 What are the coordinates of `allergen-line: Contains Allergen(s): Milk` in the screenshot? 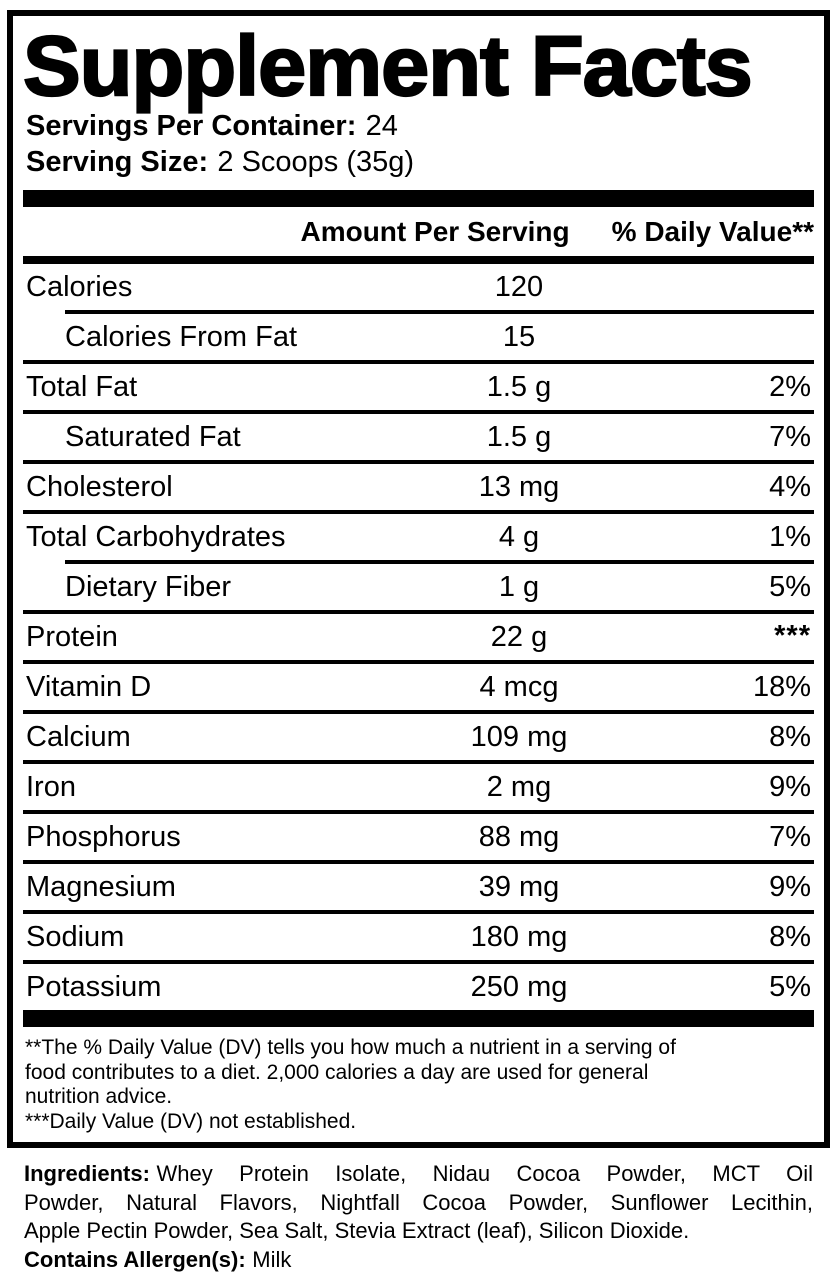 It's located at (418, 1260).